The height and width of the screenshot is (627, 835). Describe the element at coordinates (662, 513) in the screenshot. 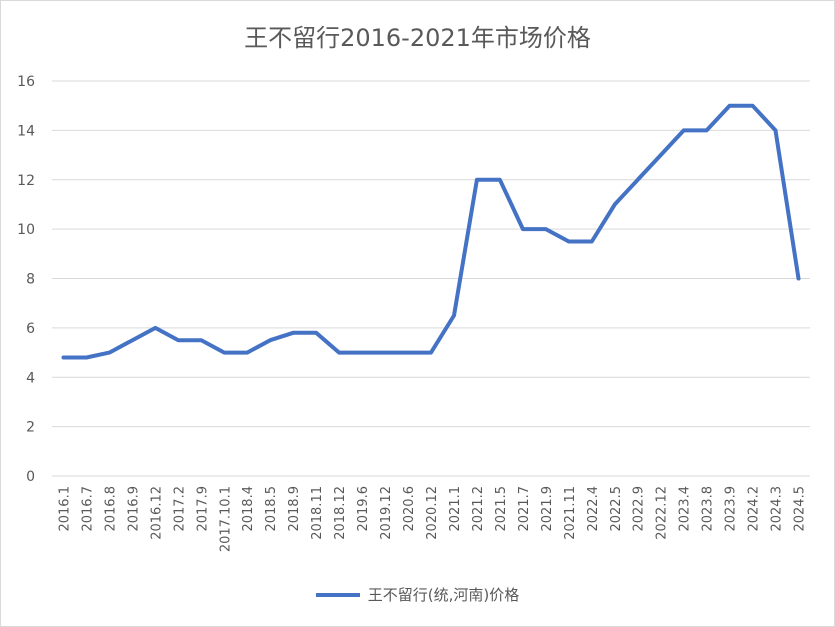

I see `x-tick-label: 2022.12` at that location.